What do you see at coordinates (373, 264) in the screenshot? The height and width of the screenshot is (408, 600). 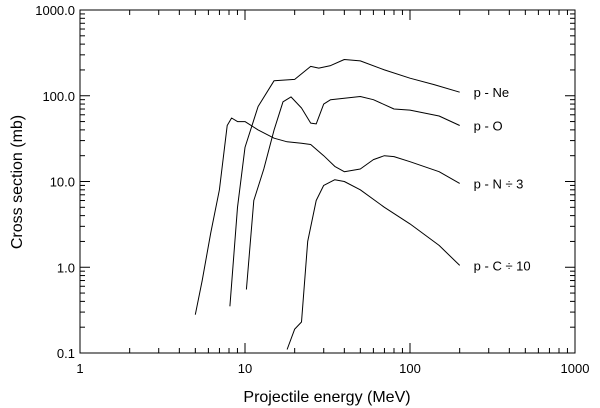 I see `series-line` at bounding box center [373, 264].